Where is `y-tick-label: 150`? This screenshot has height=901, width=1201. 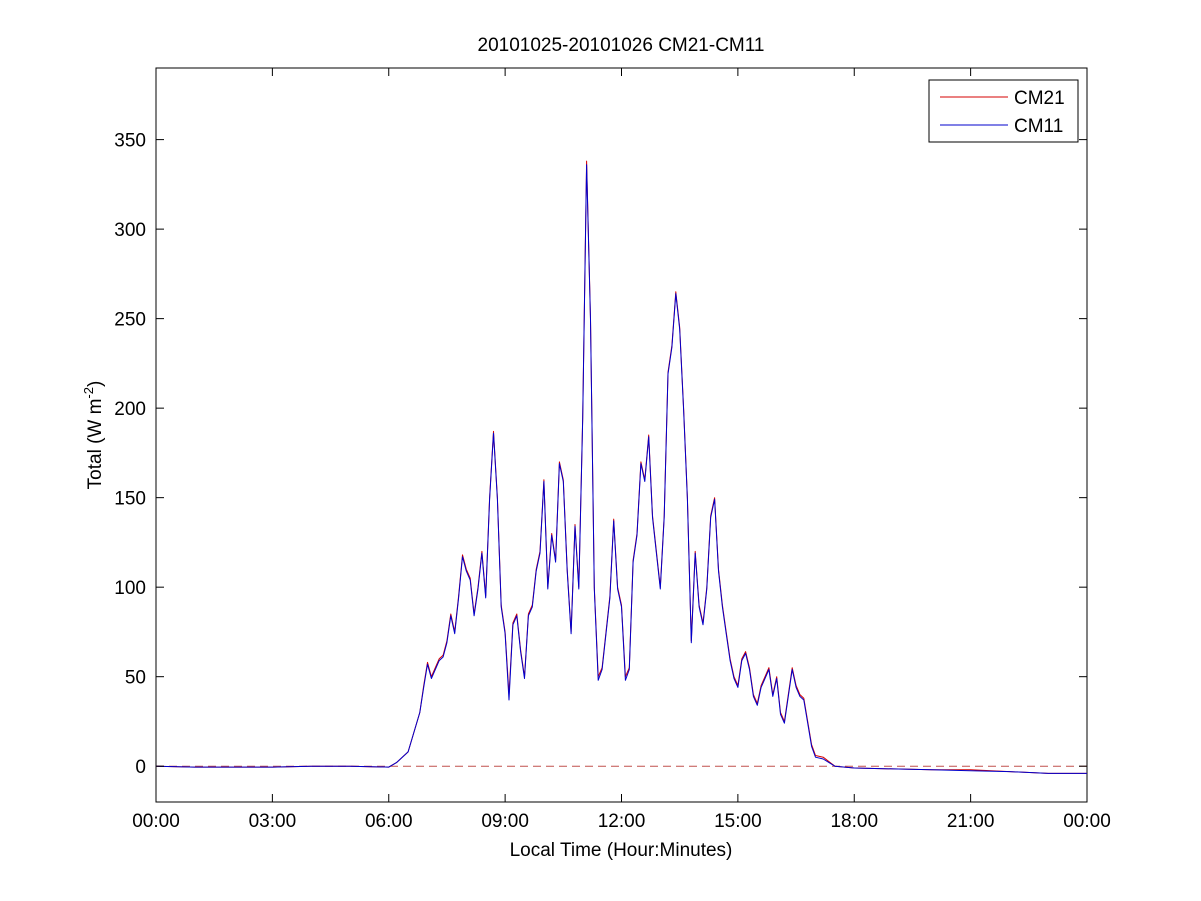 y-tick-label: 150 is located at coordinates (130, 499).